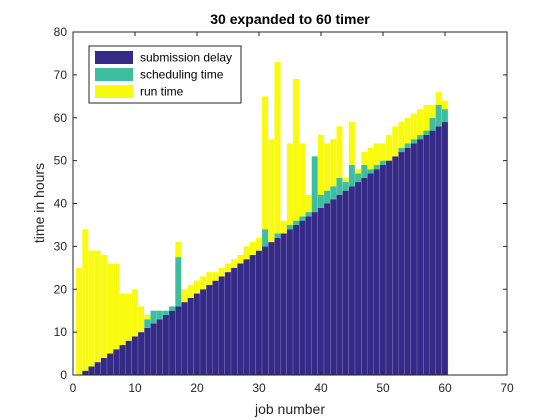  What do you see at coordinates (61, 332) in the screenshot?
I see `y-tick-label: 10` at bounding box center [61, 332].